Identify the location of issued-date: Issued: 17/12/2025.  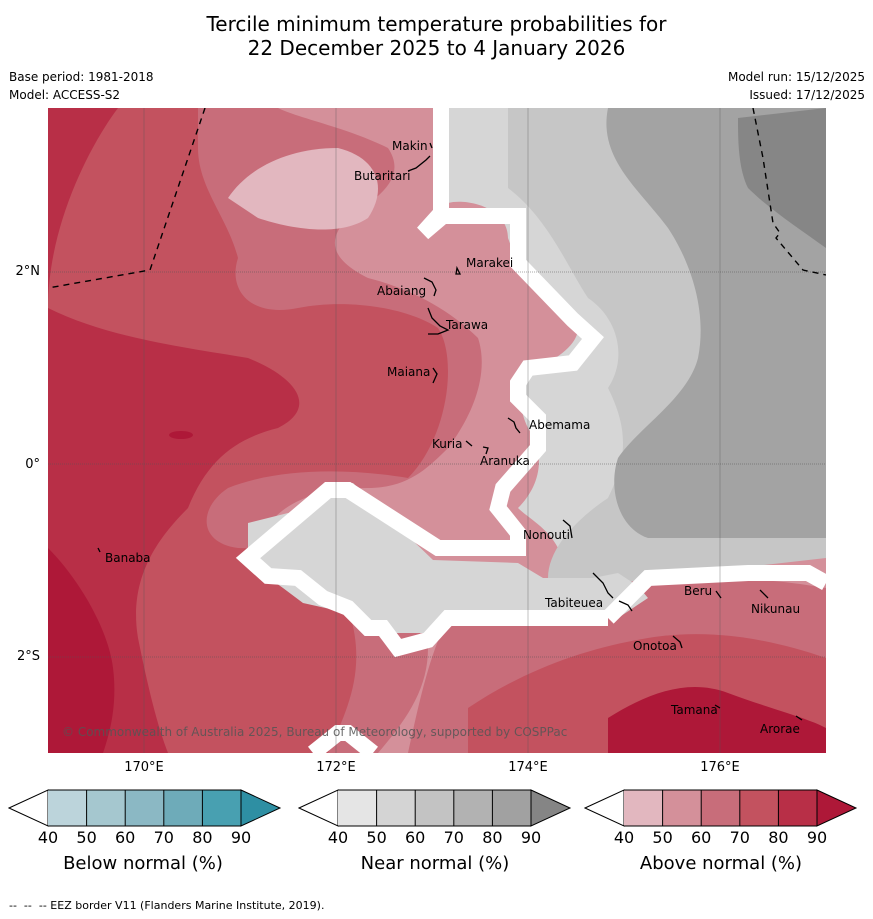
(807, 95).